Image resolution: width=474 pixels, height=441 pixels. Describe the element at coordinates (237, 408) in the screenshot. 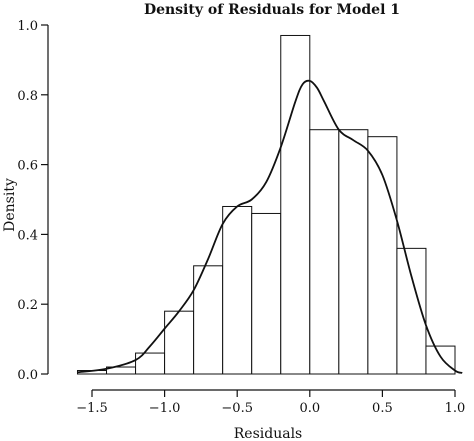

I see `x-tick-label: −0.5` at that location.